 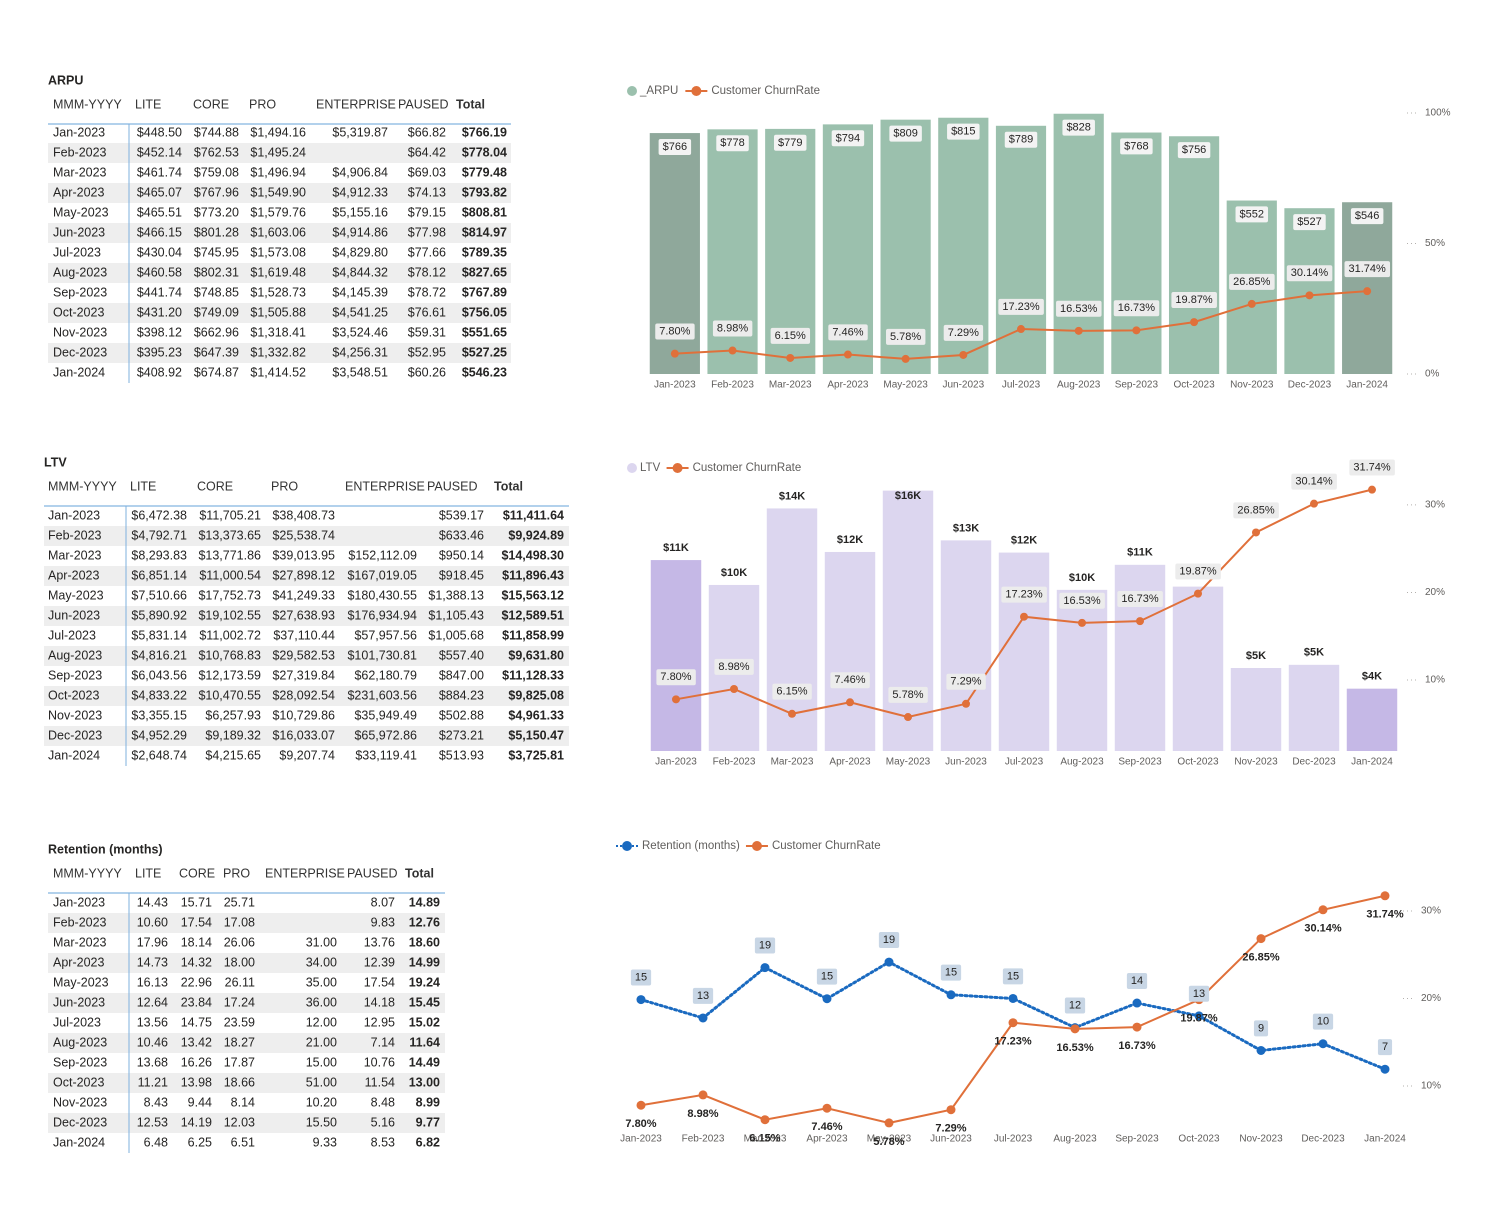 What do you see at coordinates (72, 635) in the screenshot?
I see `row-label: Jul-2023` at bounding box center [72, 635].